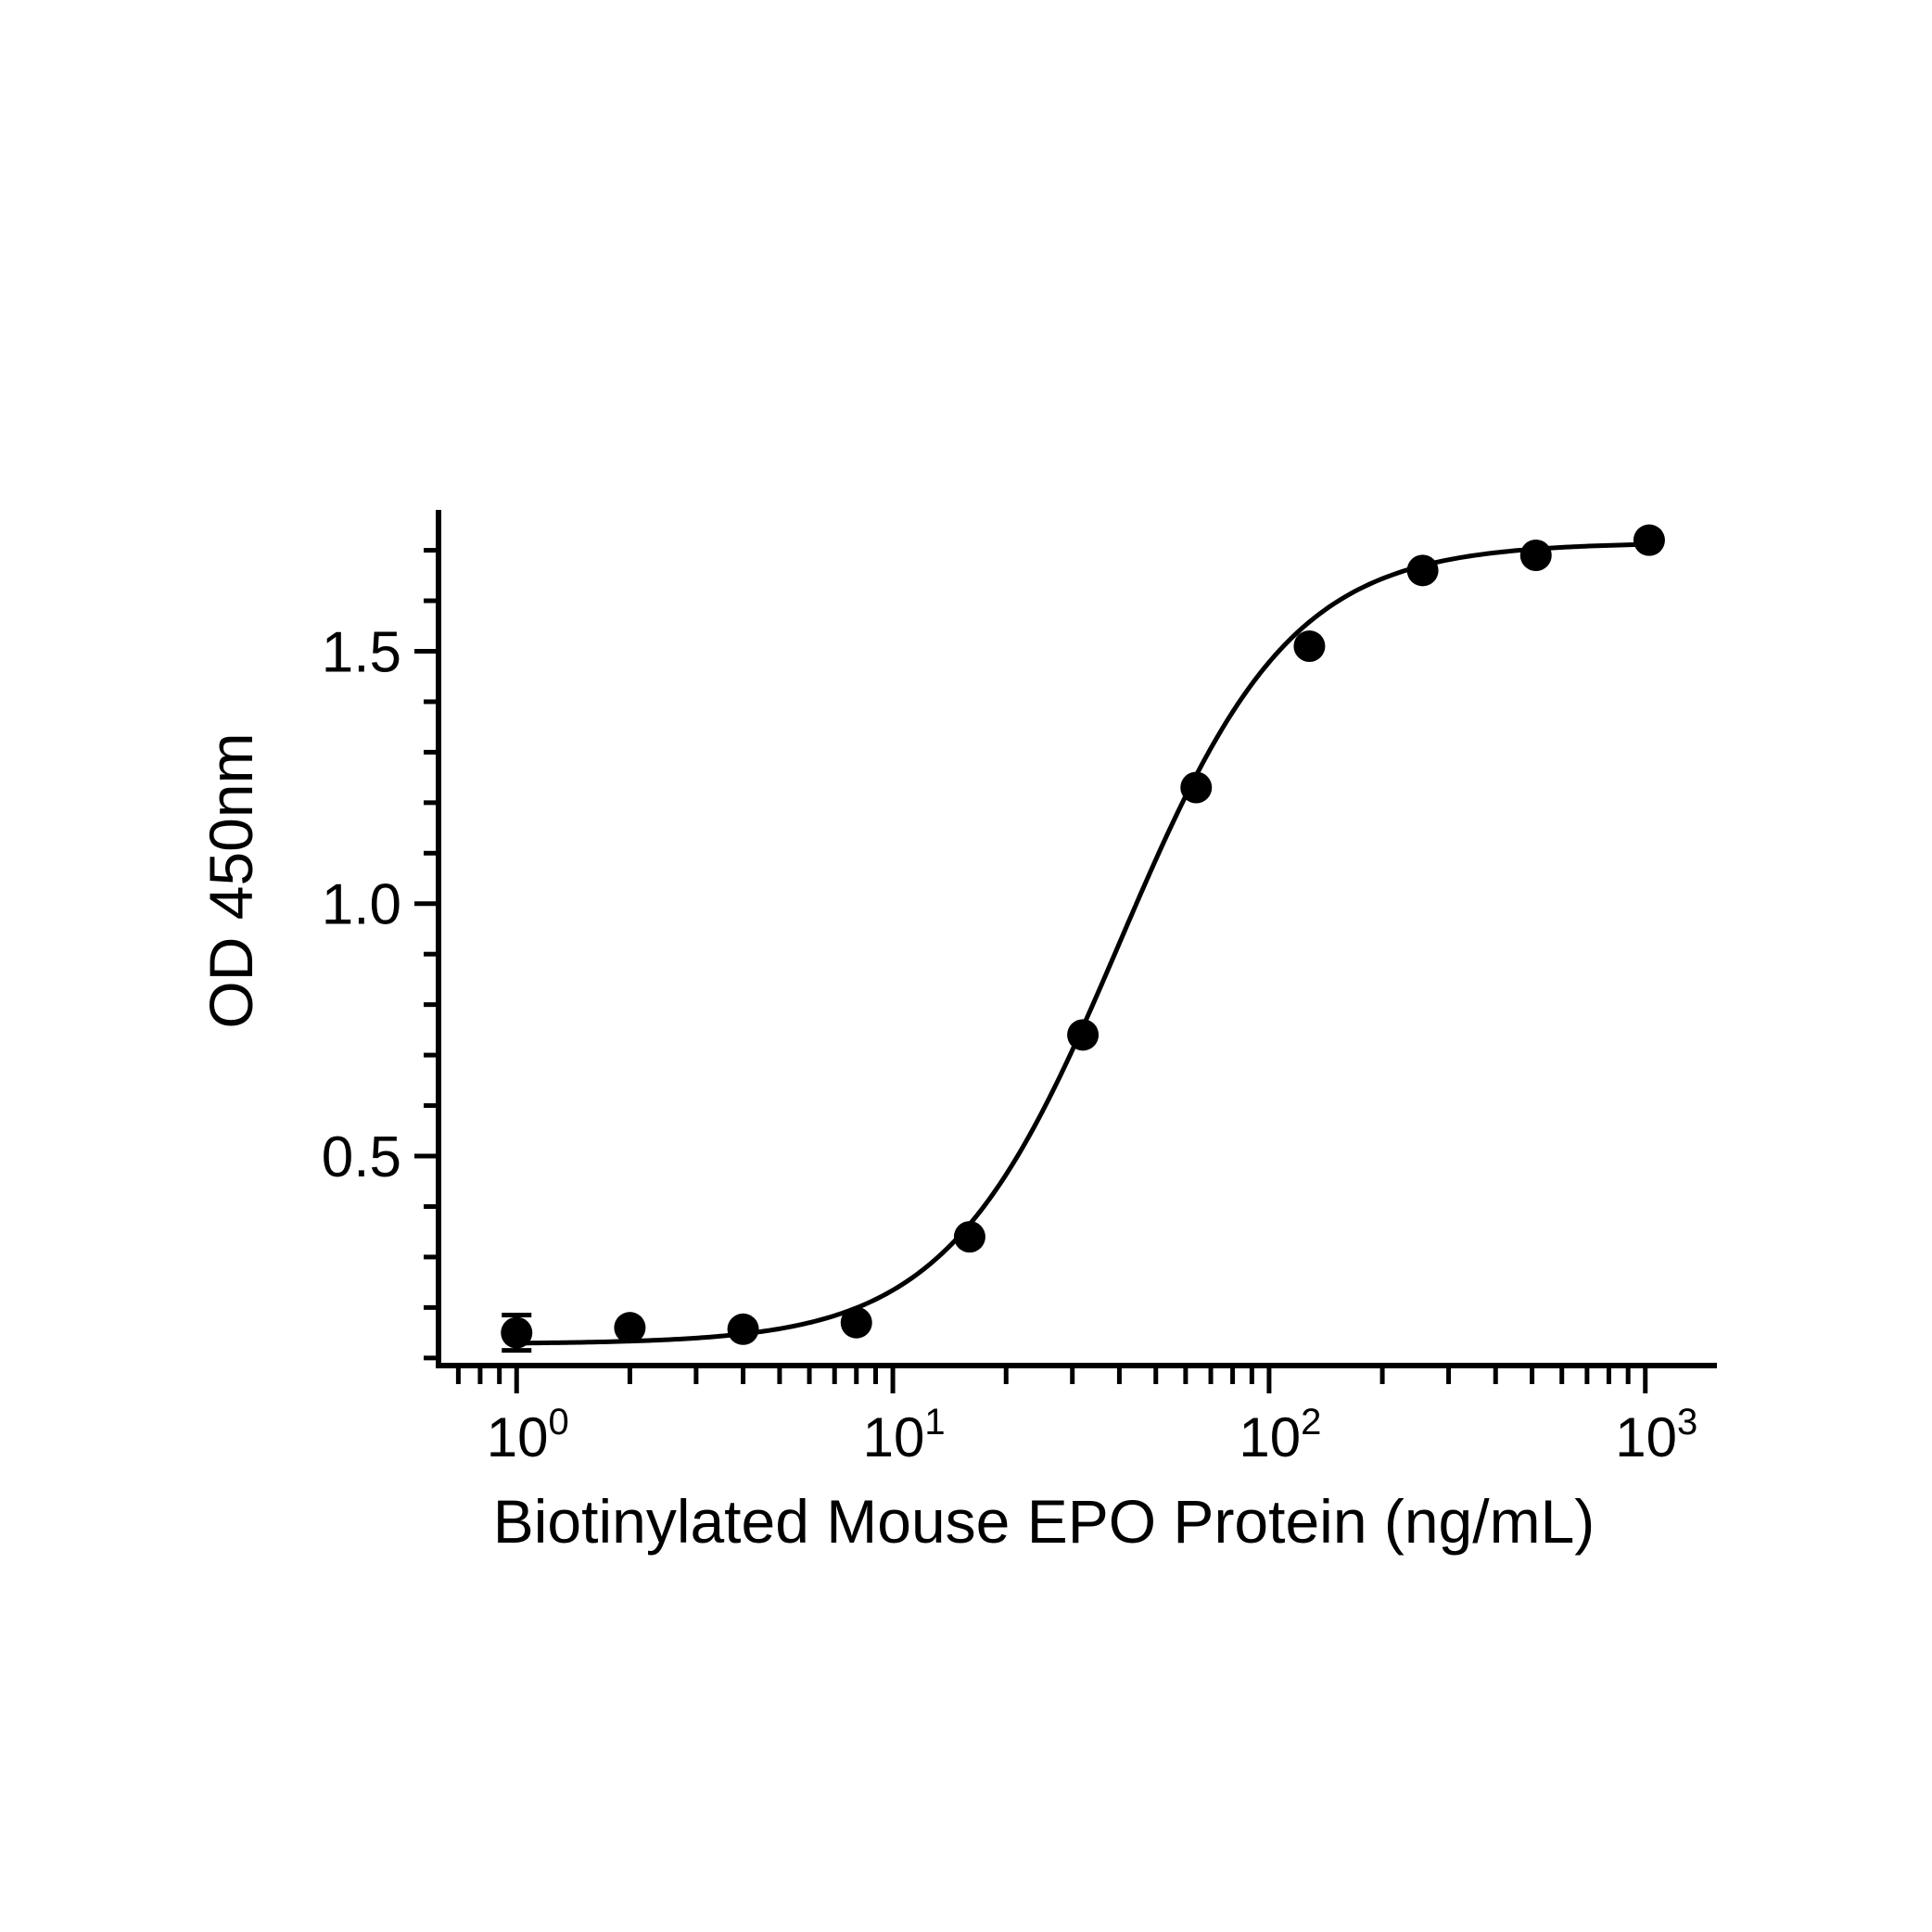  I want to click on x-tick-label: 10², so click(1280, 1435).